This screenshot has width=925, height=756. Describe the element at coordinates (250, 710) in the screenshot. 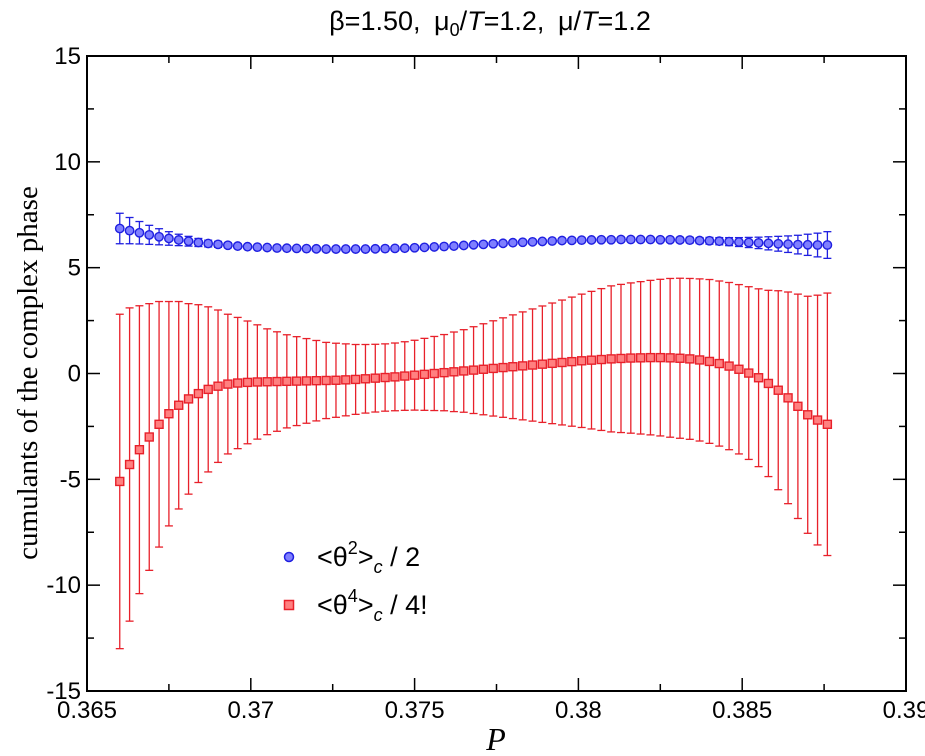

I see `x-tick-label: 0.37` at that location.